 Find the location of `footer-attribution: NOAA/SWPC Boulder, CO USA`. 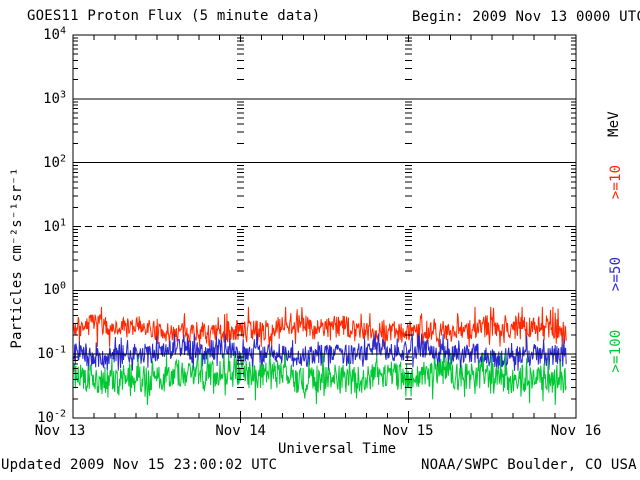

footer-attribution: NOAA/SWPC Boulder, CO USA is located at coordinates (529, 465).